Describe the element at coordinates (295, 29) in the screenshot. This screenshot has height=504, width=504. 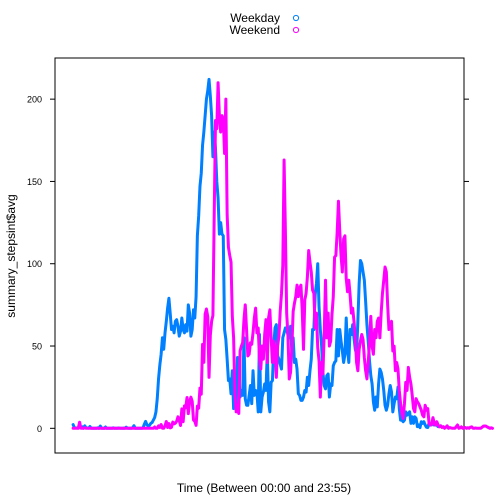
I see `legend-marker-weekend` at that location.